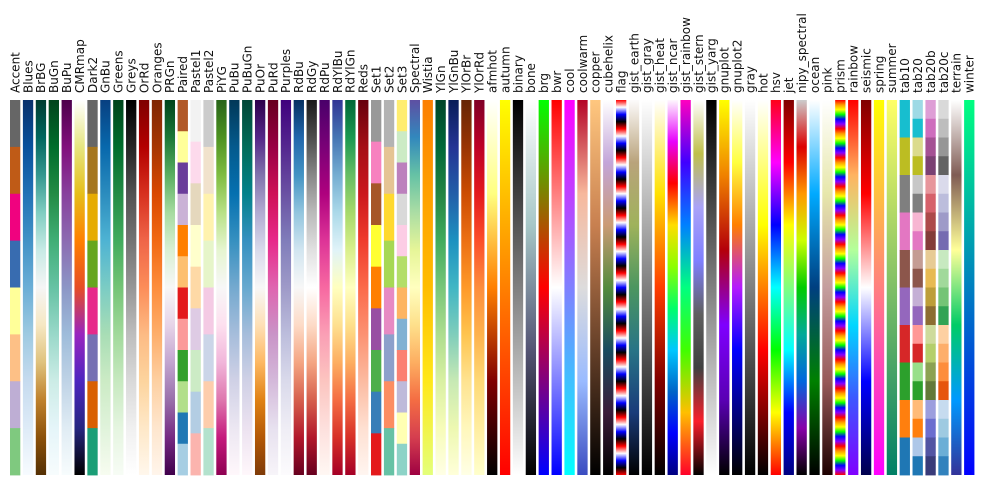 The width and height of the screenshot is (1000, 500). Describe the element at coordinates (801, 287) in the screenshot. I see `colormap-strip-nipy-spectral` at that location.